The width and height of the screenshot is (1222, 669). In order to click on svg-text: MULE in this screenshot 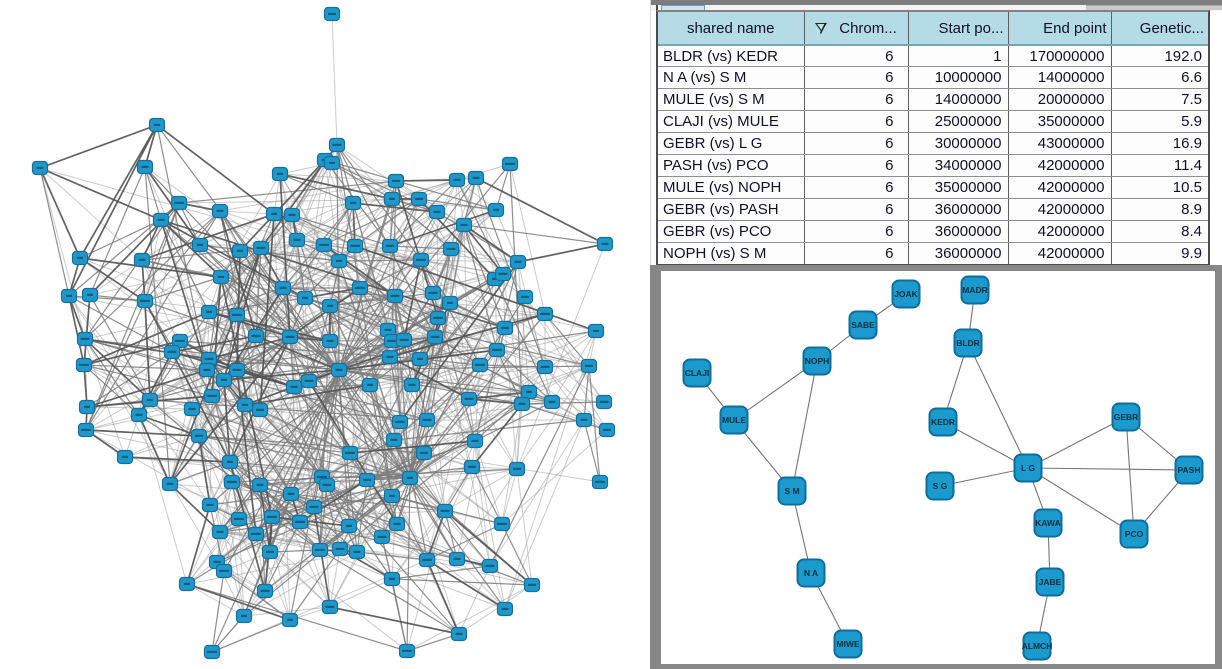, I will do `click(734, 420)`.